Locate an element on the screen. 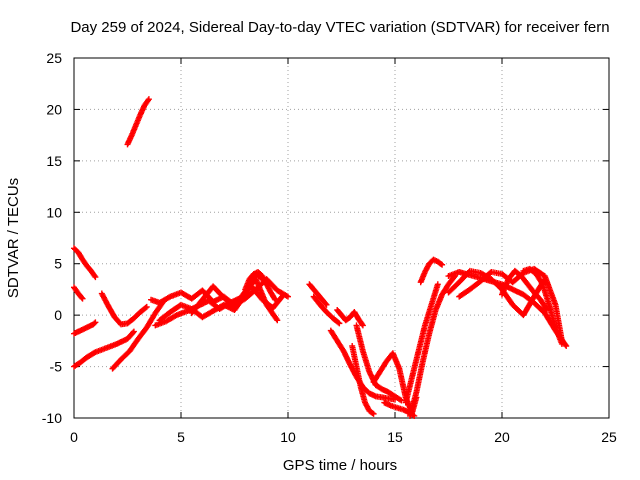  x-axis-label: GPS time / hours is located at coordinates (340, 465).